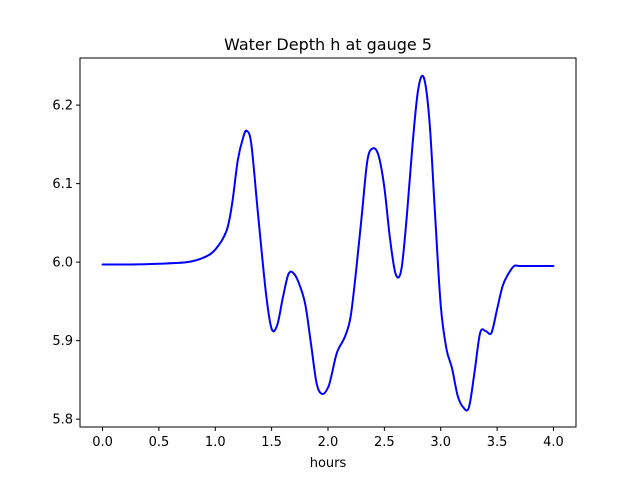 The image size is (640, 480). I want to click on y-tick-label: 6.2, so click(62, 106).